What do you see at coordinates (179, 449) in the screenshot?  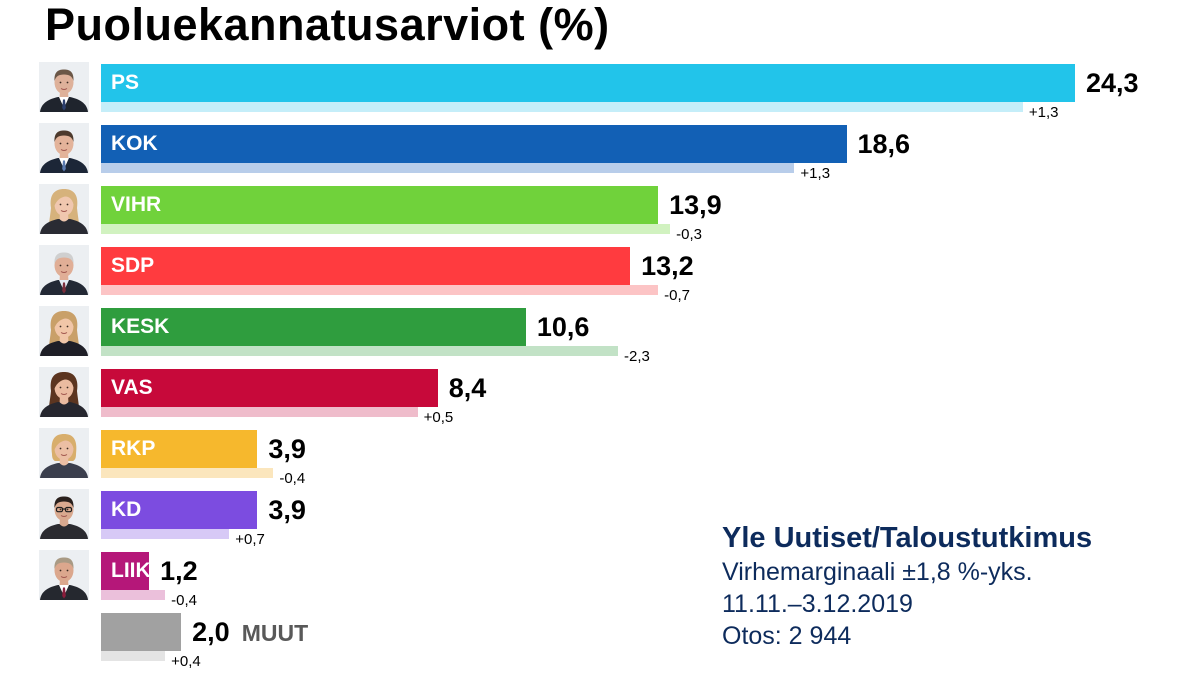 I see `bar-rkp: RKP` at bounding box center [179, 449].